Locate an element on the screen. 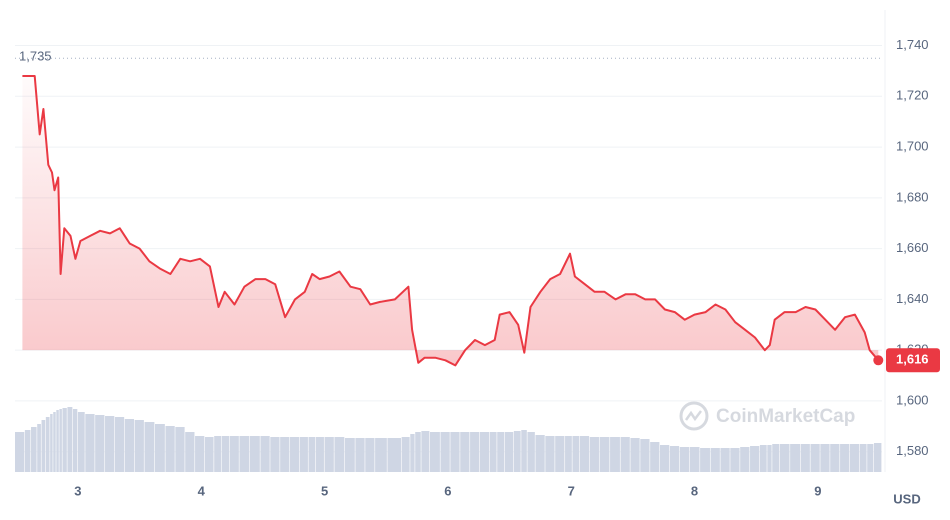 This screenshot has height=520, width=950. x-tick-label: 5 is located at coordinates (324, 490).